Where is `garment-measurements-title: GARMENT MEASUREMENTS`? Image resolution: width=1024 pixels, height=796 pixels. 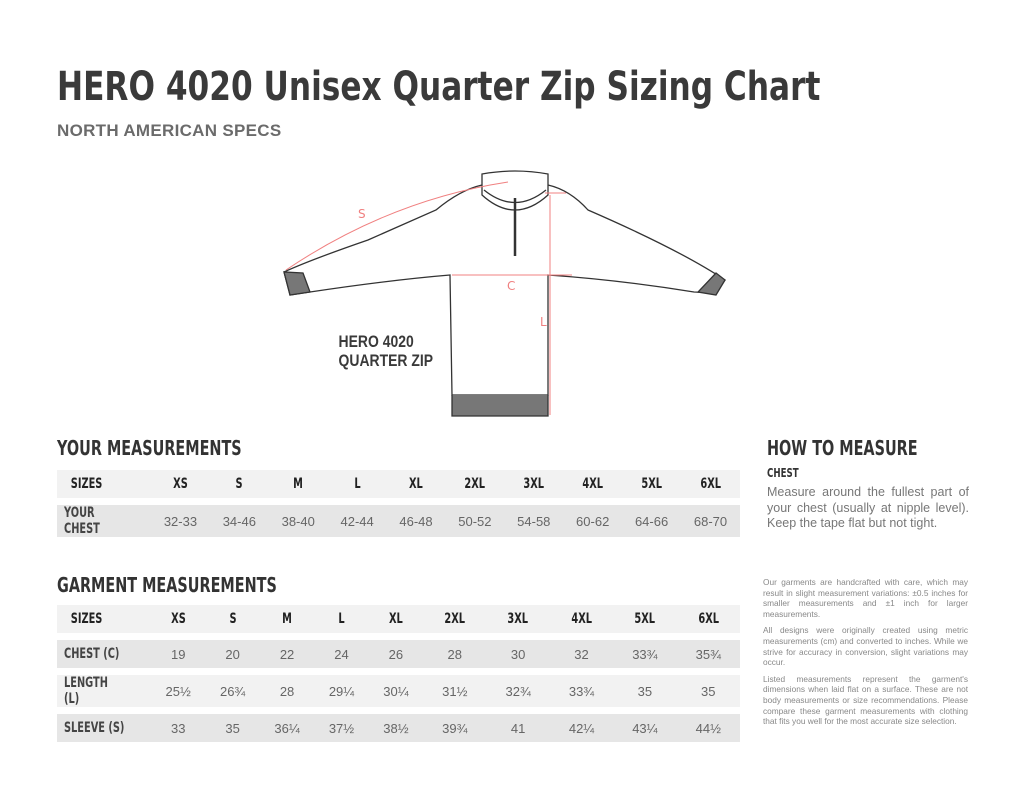 garment-measurements-title: GARMENT MEASUREMENTS is located at coordinates (167, 585).